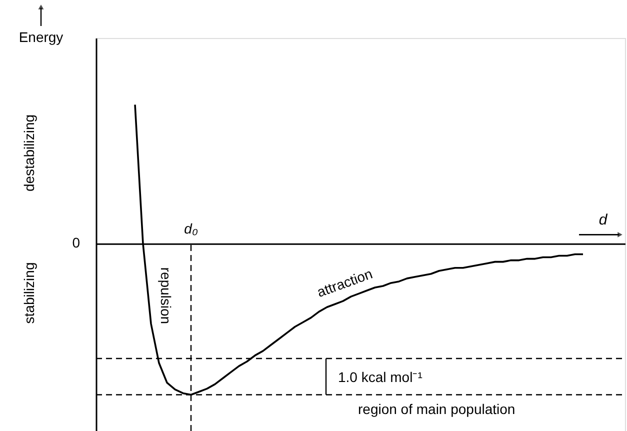 Image resolution: width=627 pixels, height=431 pixels. What do you see at coordinates (437, 409) in the screenshot?
I see `text: region of main population` at bounding box center [437, 409].